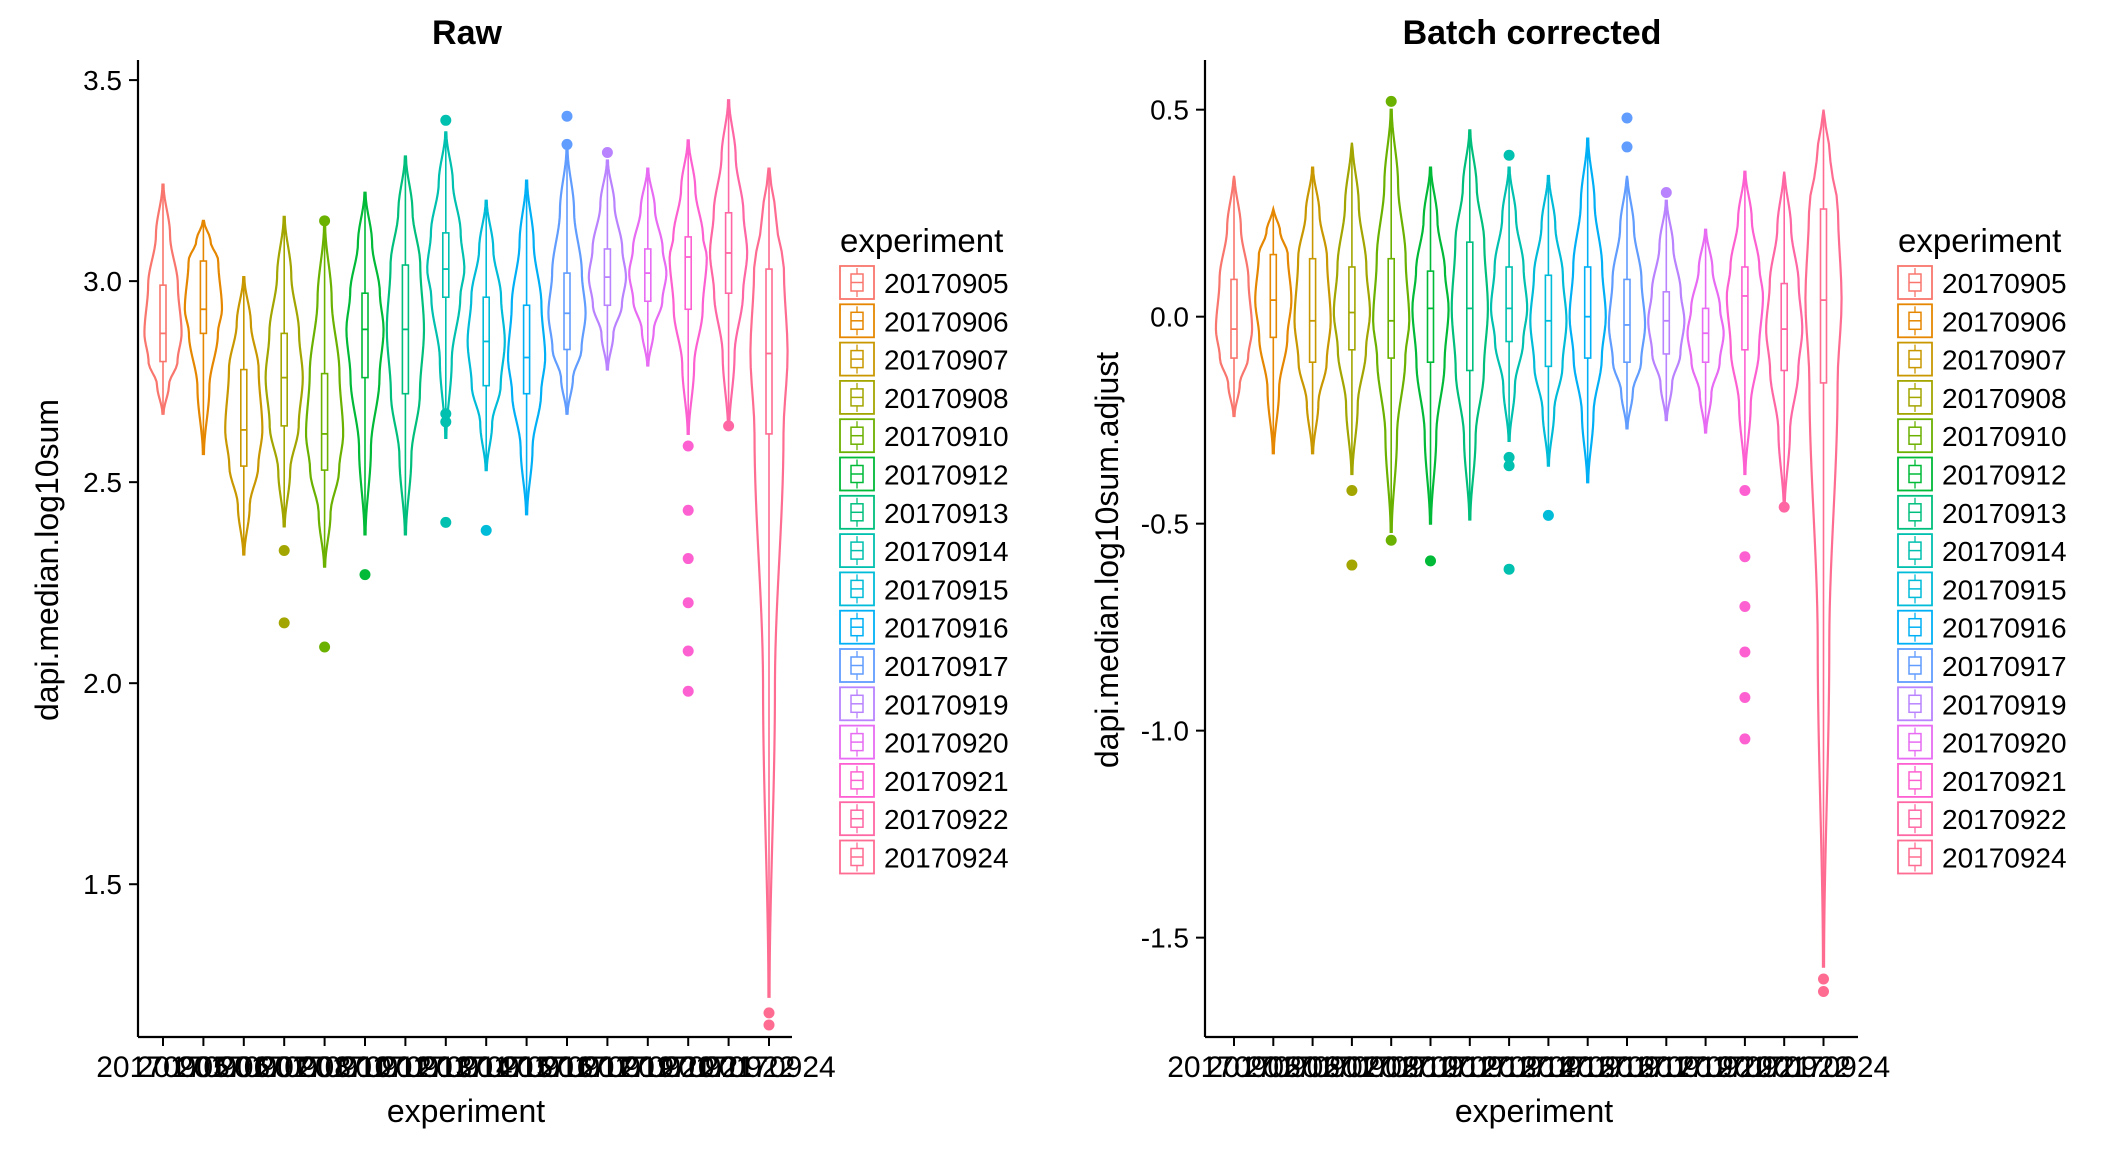 The width and height of the screenshot is (2112, 1157). What do you see at coordinates (203, 1067) in the screenshot?
I see `x-tick-label: 20170906` at bounding box center [203, 1067].